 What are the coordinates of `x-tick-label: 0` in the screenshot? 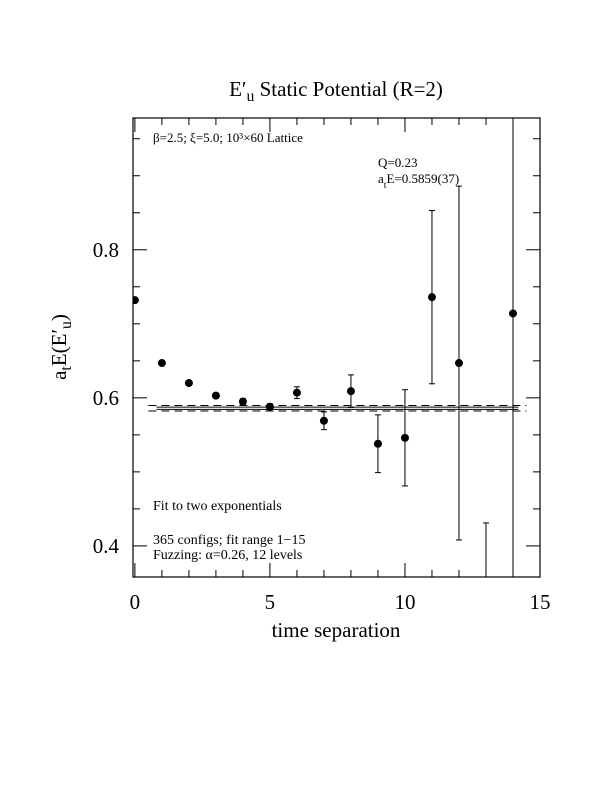 It's located at (135, 602).